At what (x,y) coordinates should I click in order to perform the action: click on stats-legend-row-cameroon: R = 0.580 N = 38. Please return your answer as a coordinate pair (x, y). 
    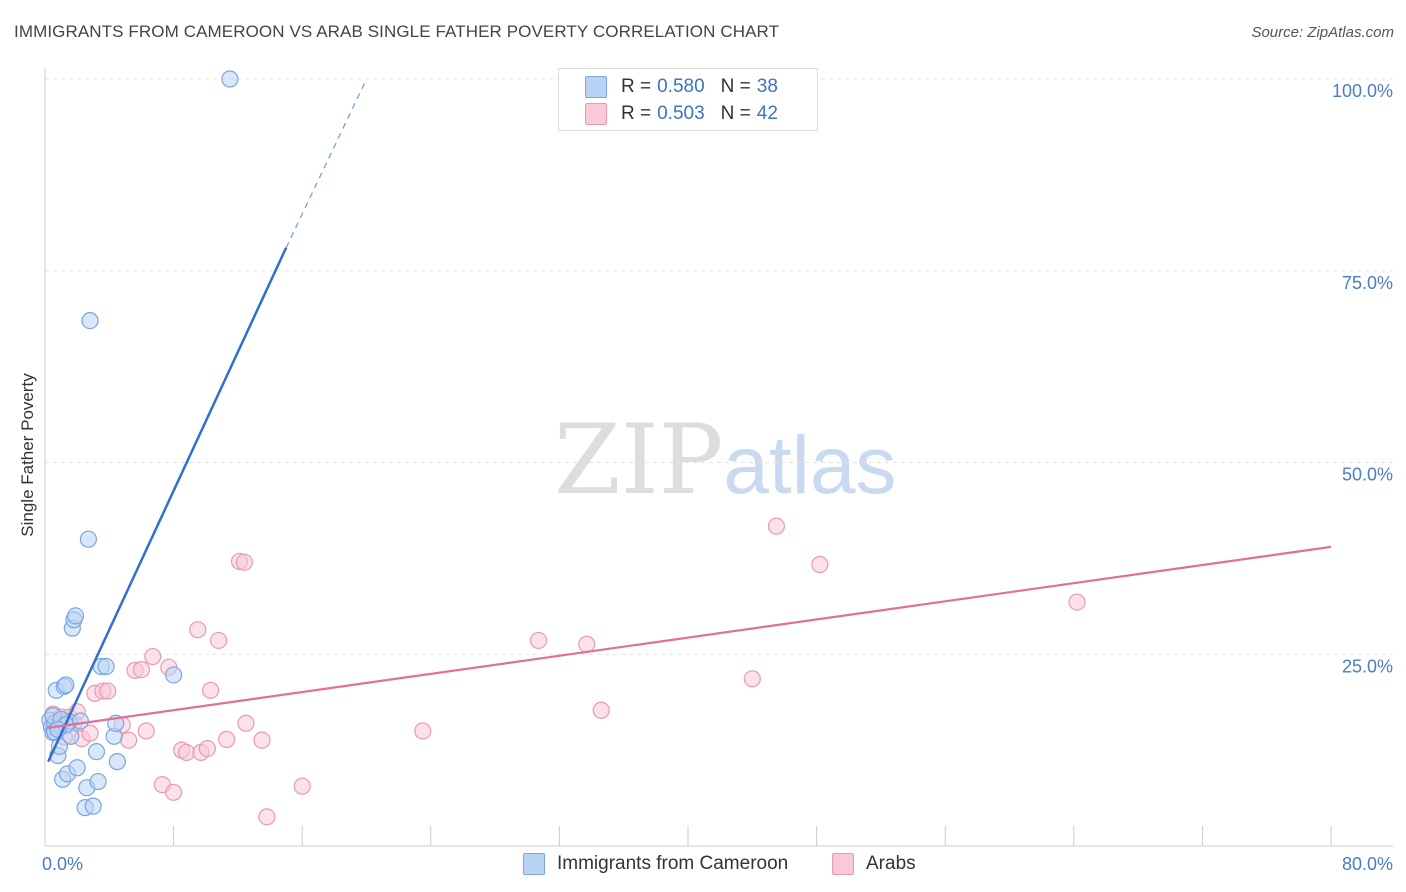
    Looking at the image, I should click on (681, 87).